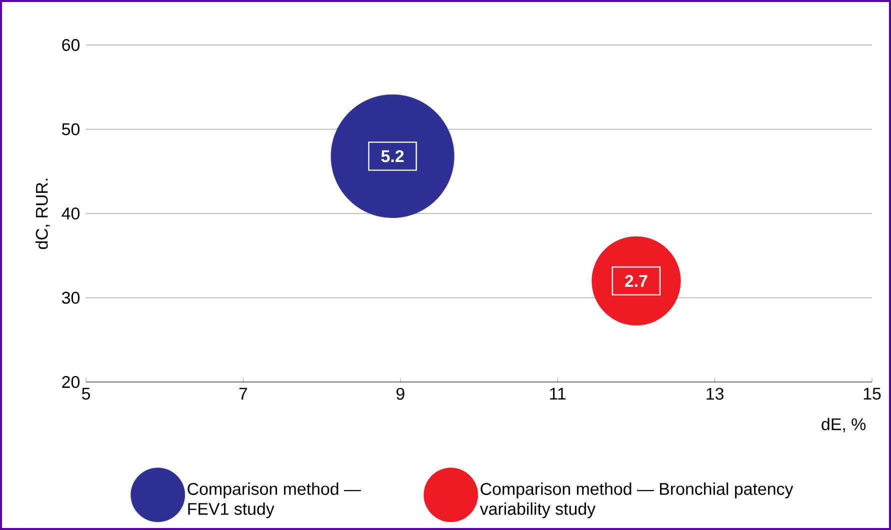  I want to click on x-tick-label: 7, so click(243, 394).